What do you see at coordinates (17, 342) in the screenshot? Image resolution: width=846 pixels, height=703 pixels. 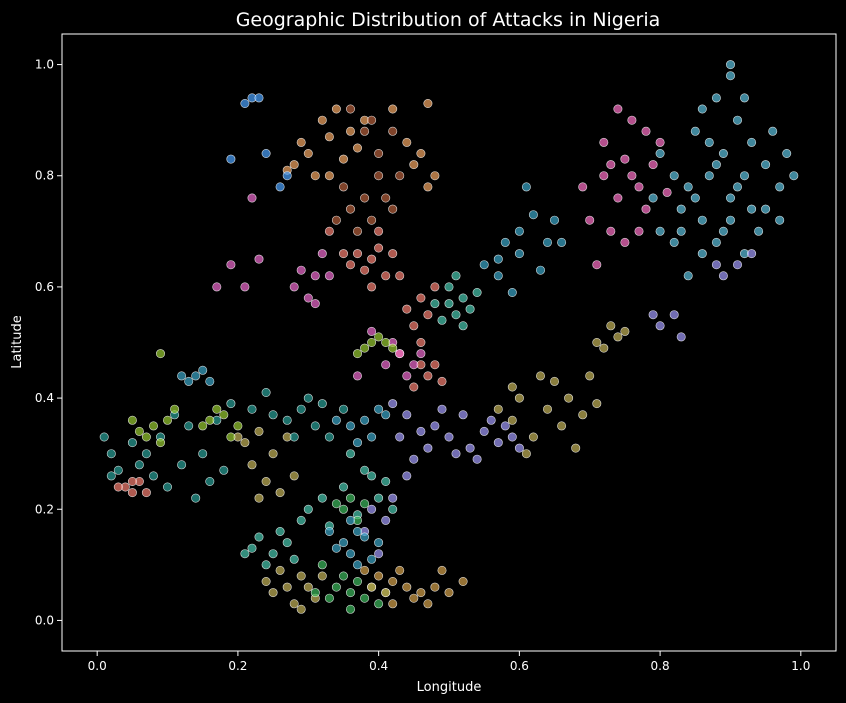 I see `y-axis-label: Latitude` at bounding box center [17, 342].